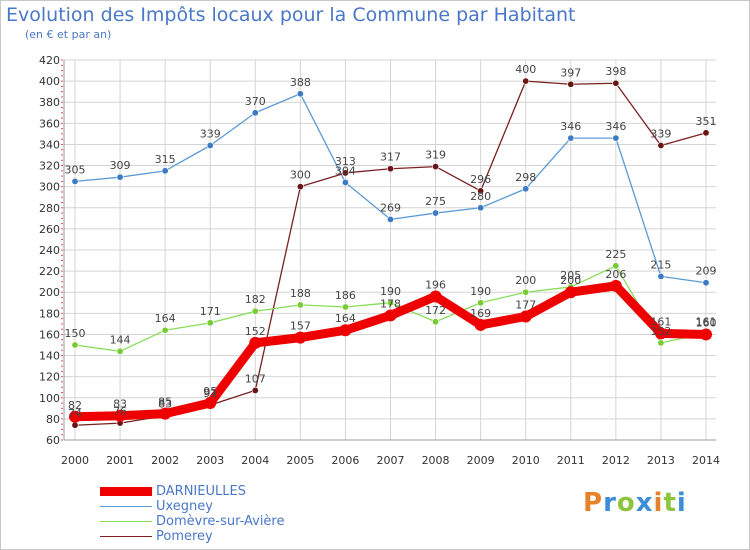 This screenshot has width=750, height=550. Describe the element at coordinates (525, 316) in the screenshot. I see `point-darnieulles-2010` at that location.